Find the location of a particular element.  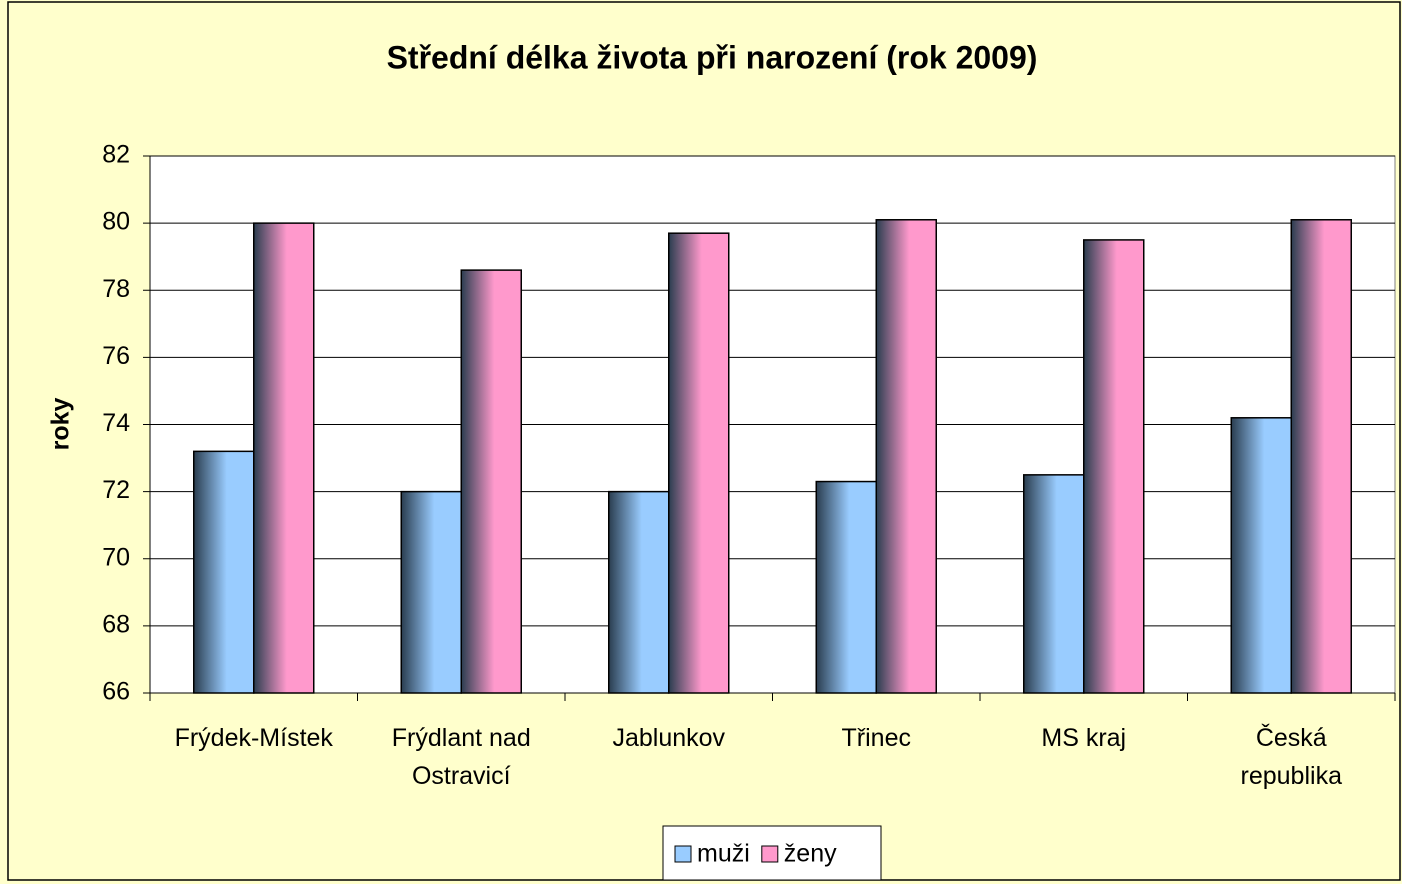

y-tick-label: 66 is located at coordinates (116, 692).